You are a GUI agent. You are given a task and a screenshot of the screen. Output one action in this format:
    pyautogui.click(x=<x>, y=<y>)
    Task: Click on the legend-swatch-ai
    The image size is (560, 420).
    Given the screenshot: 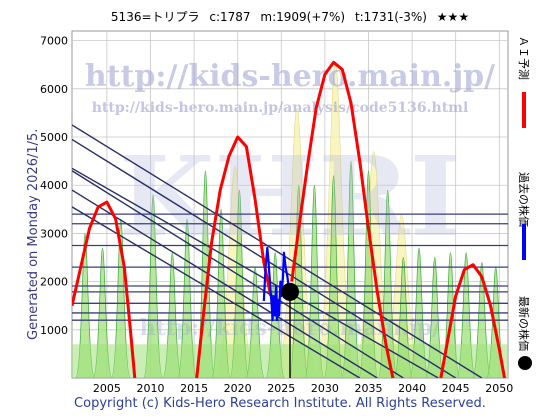 What is the action you would take?
    pyautogui.click(x=524, y=110)
    